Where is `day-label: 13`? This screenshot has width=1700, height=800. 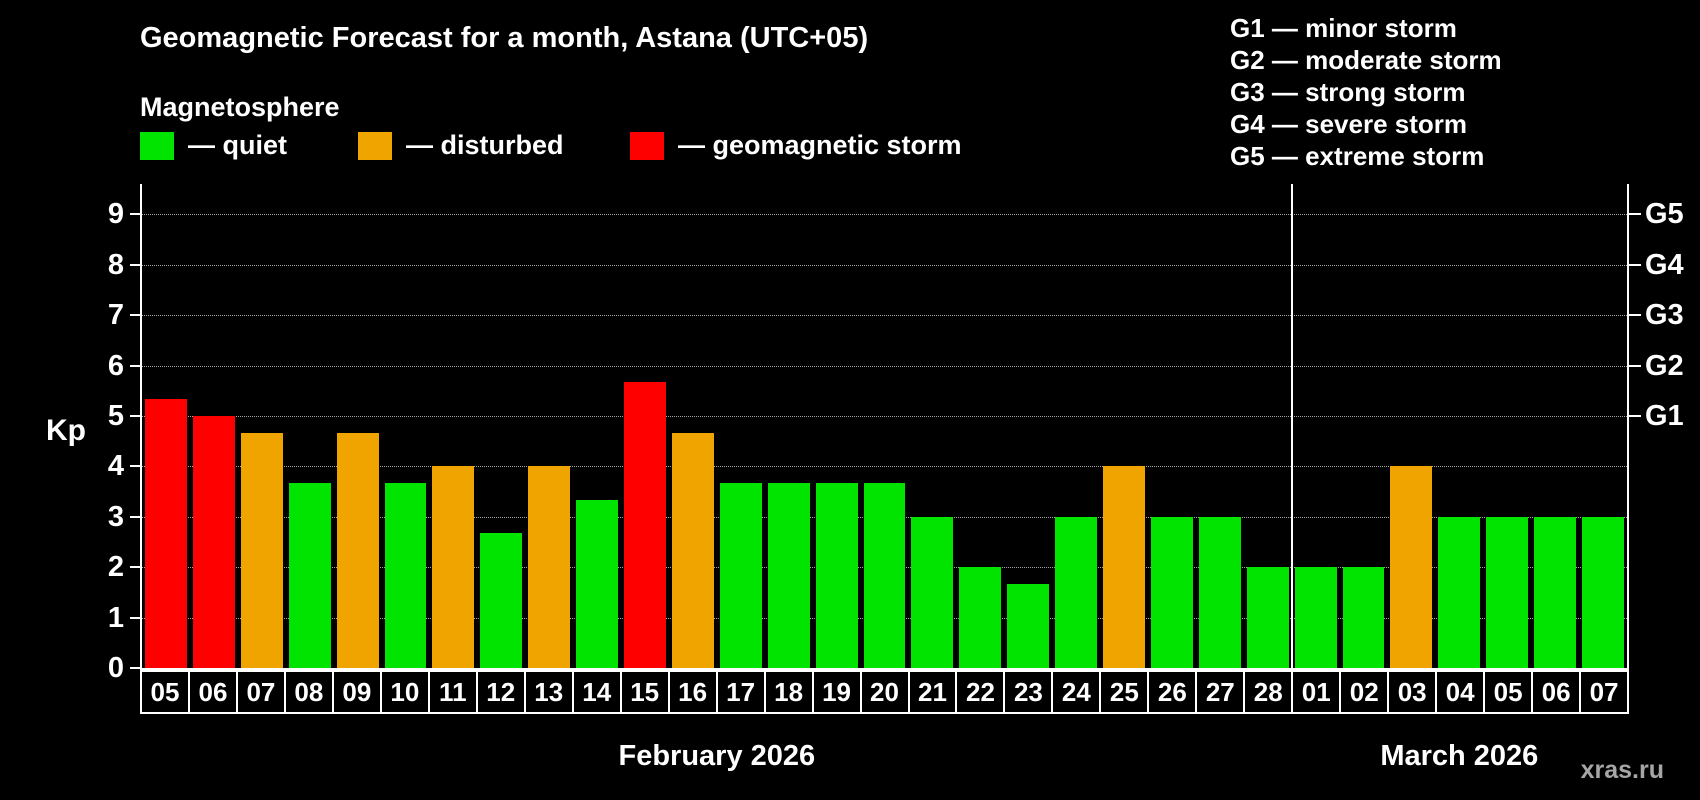
day-label: 13 is located at coordinates (550, 692).